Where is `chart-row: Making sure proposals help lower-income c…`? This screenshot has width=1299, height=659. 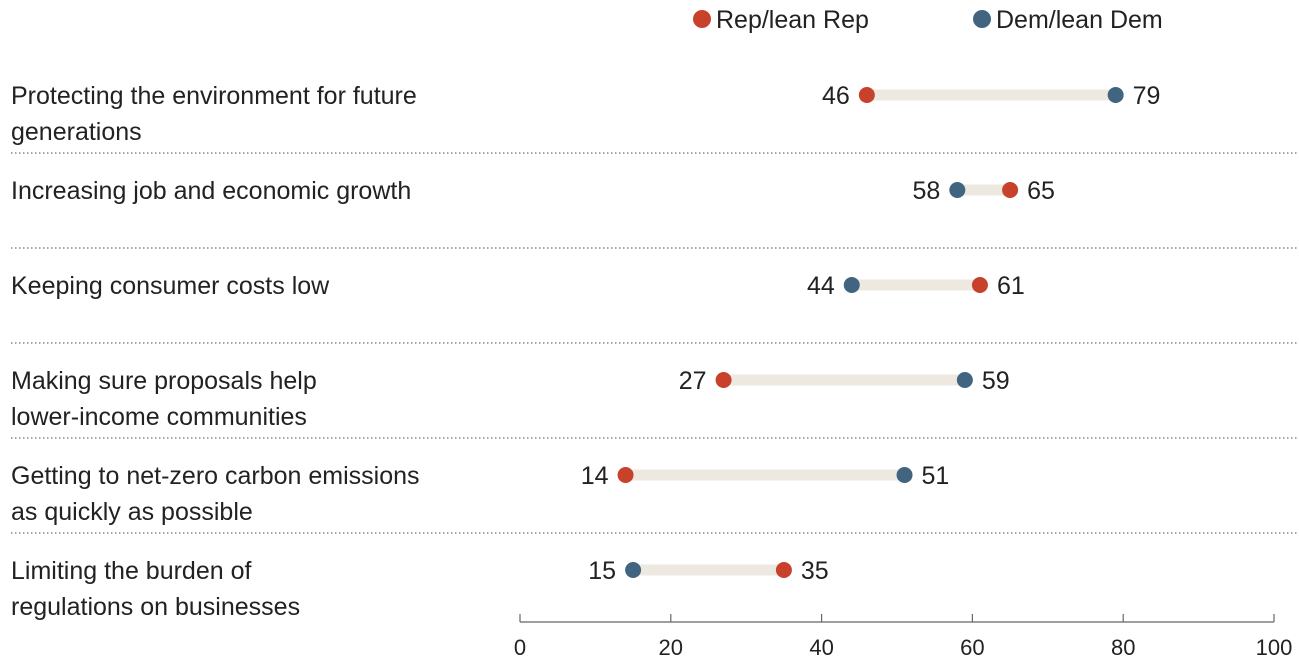 chart-row: Making sure proposals help lower-income c… is located at coordinates (655, 403).